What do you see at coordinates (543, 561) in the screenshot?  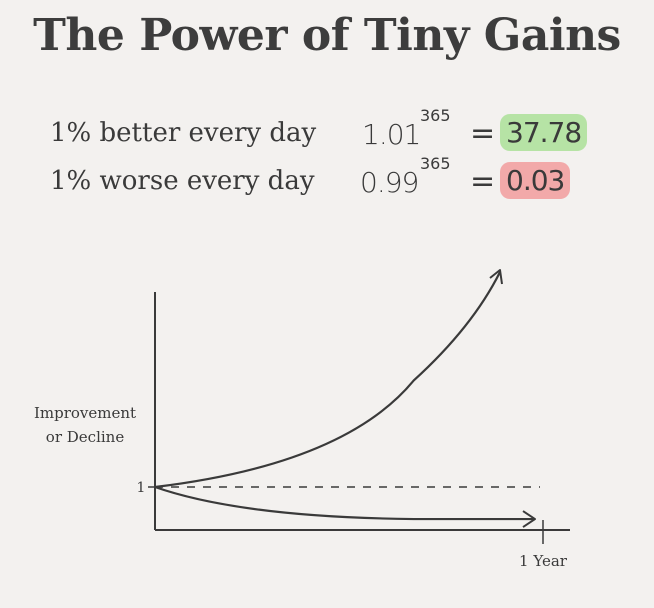 I see `x-tick-label: 1 Year` at bounding box center [543, 561].